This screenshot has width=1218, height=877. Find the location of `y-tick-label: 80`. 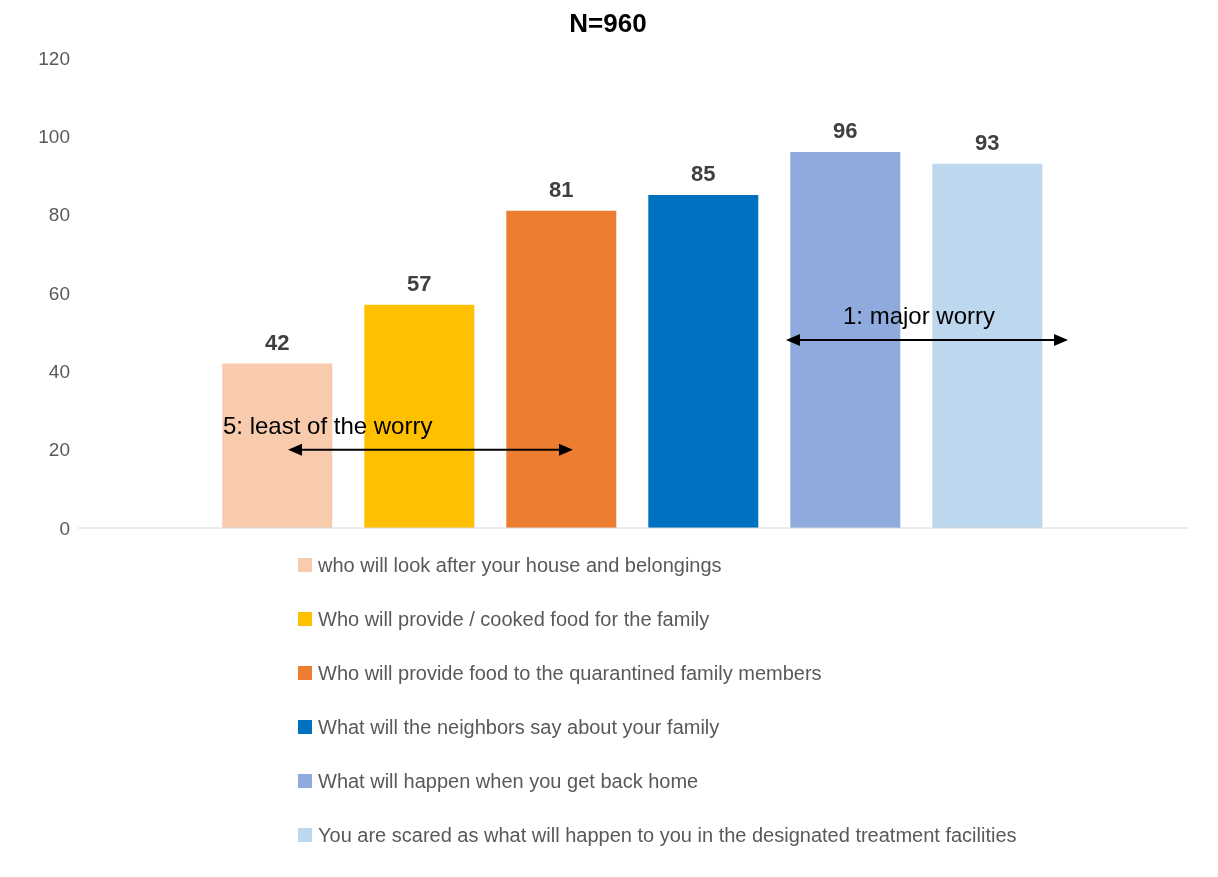

y-tick-label: 80 is located at coordinates (59, 215).